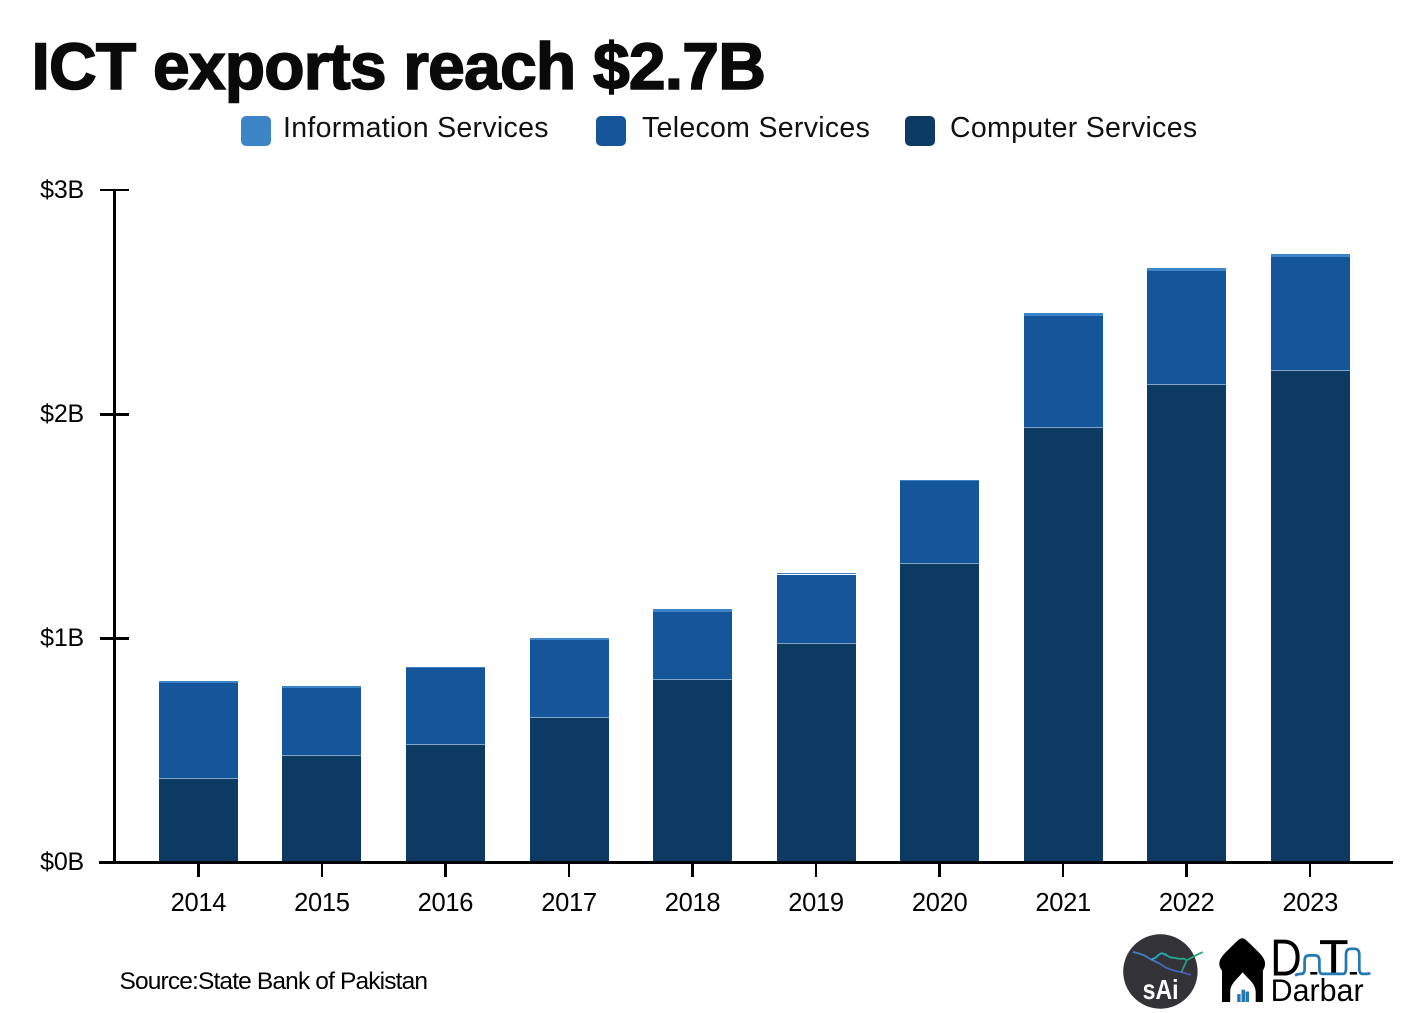 The image size is (1404, 1013). What do you see at coordinates (1161, 989) in the screenshot?
I see `svg-text: sAi` at bounding box center [1161, 989].